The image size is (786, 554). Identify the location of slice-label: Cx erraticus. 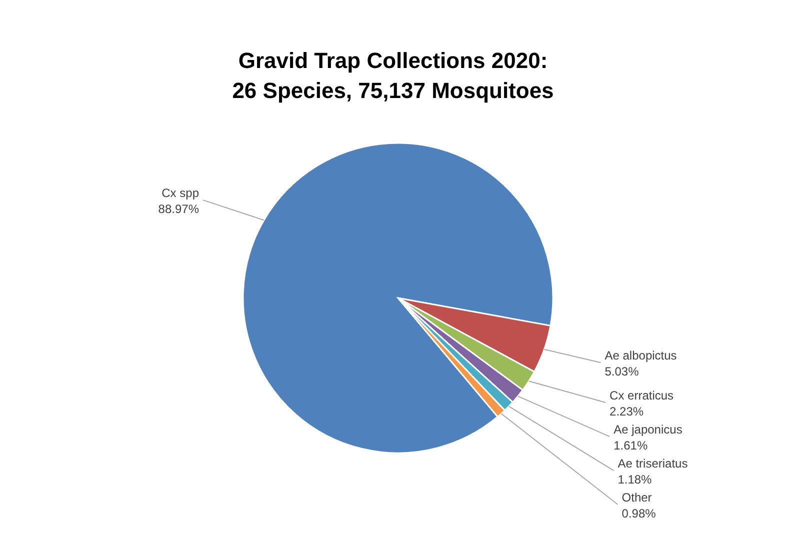
(642, 395).